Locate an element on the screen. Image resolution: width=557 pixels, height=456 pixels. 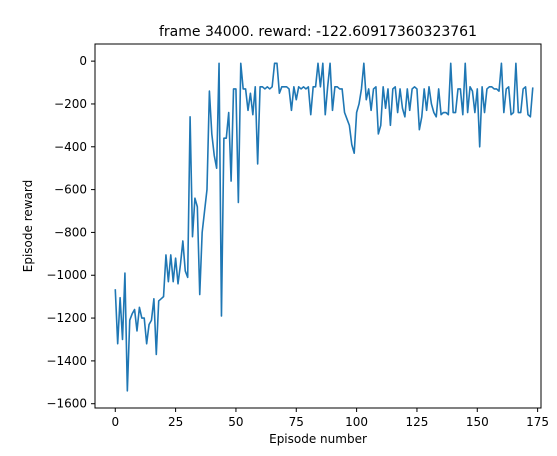
x-tick-label: 100 is located at coordinates (356, 422).